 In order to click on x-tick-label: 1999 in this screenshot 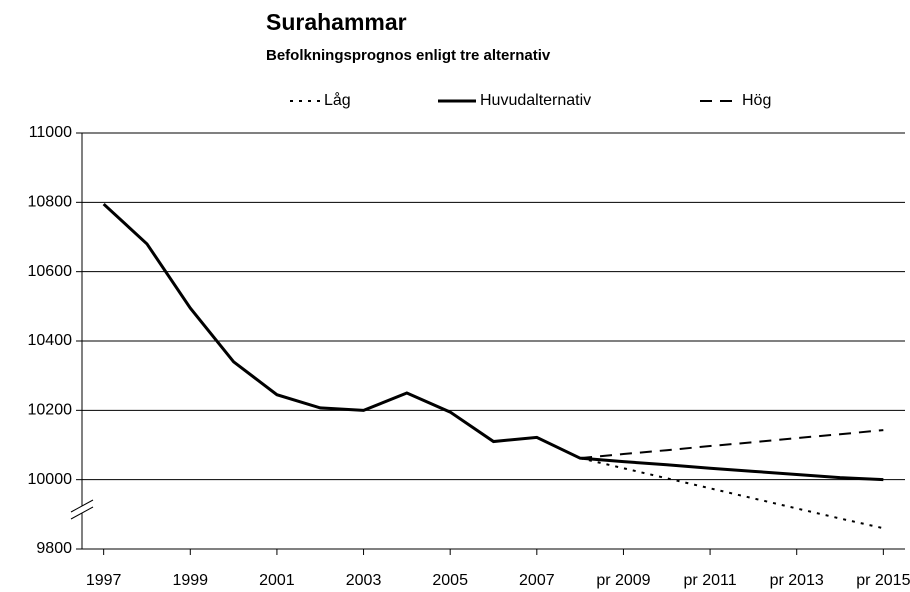, I will do `click(190, 580)`.